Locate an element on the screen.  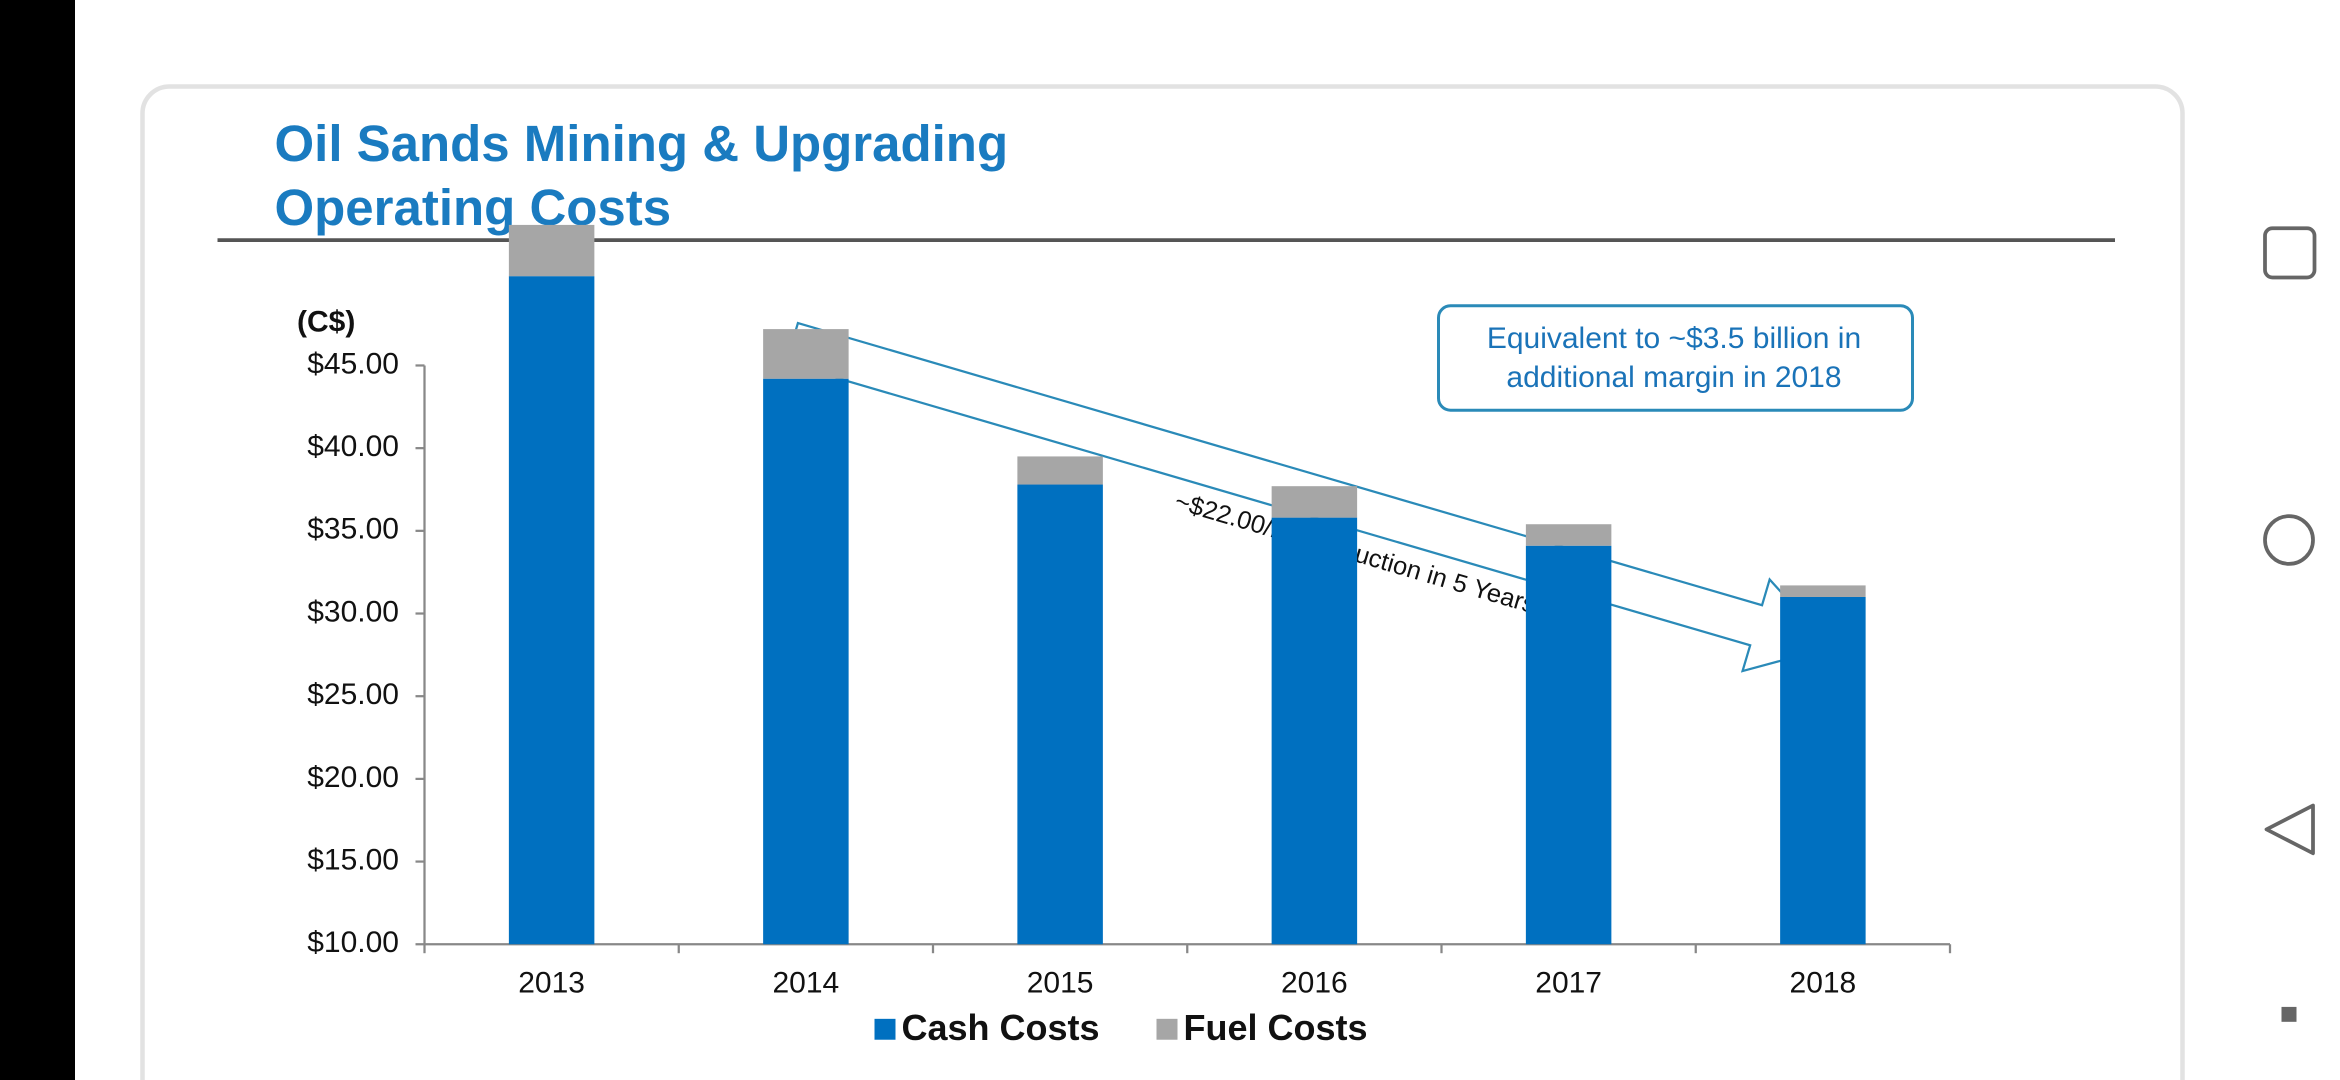
x-tick-label: 2016 is located at coordinates (1314, 982).